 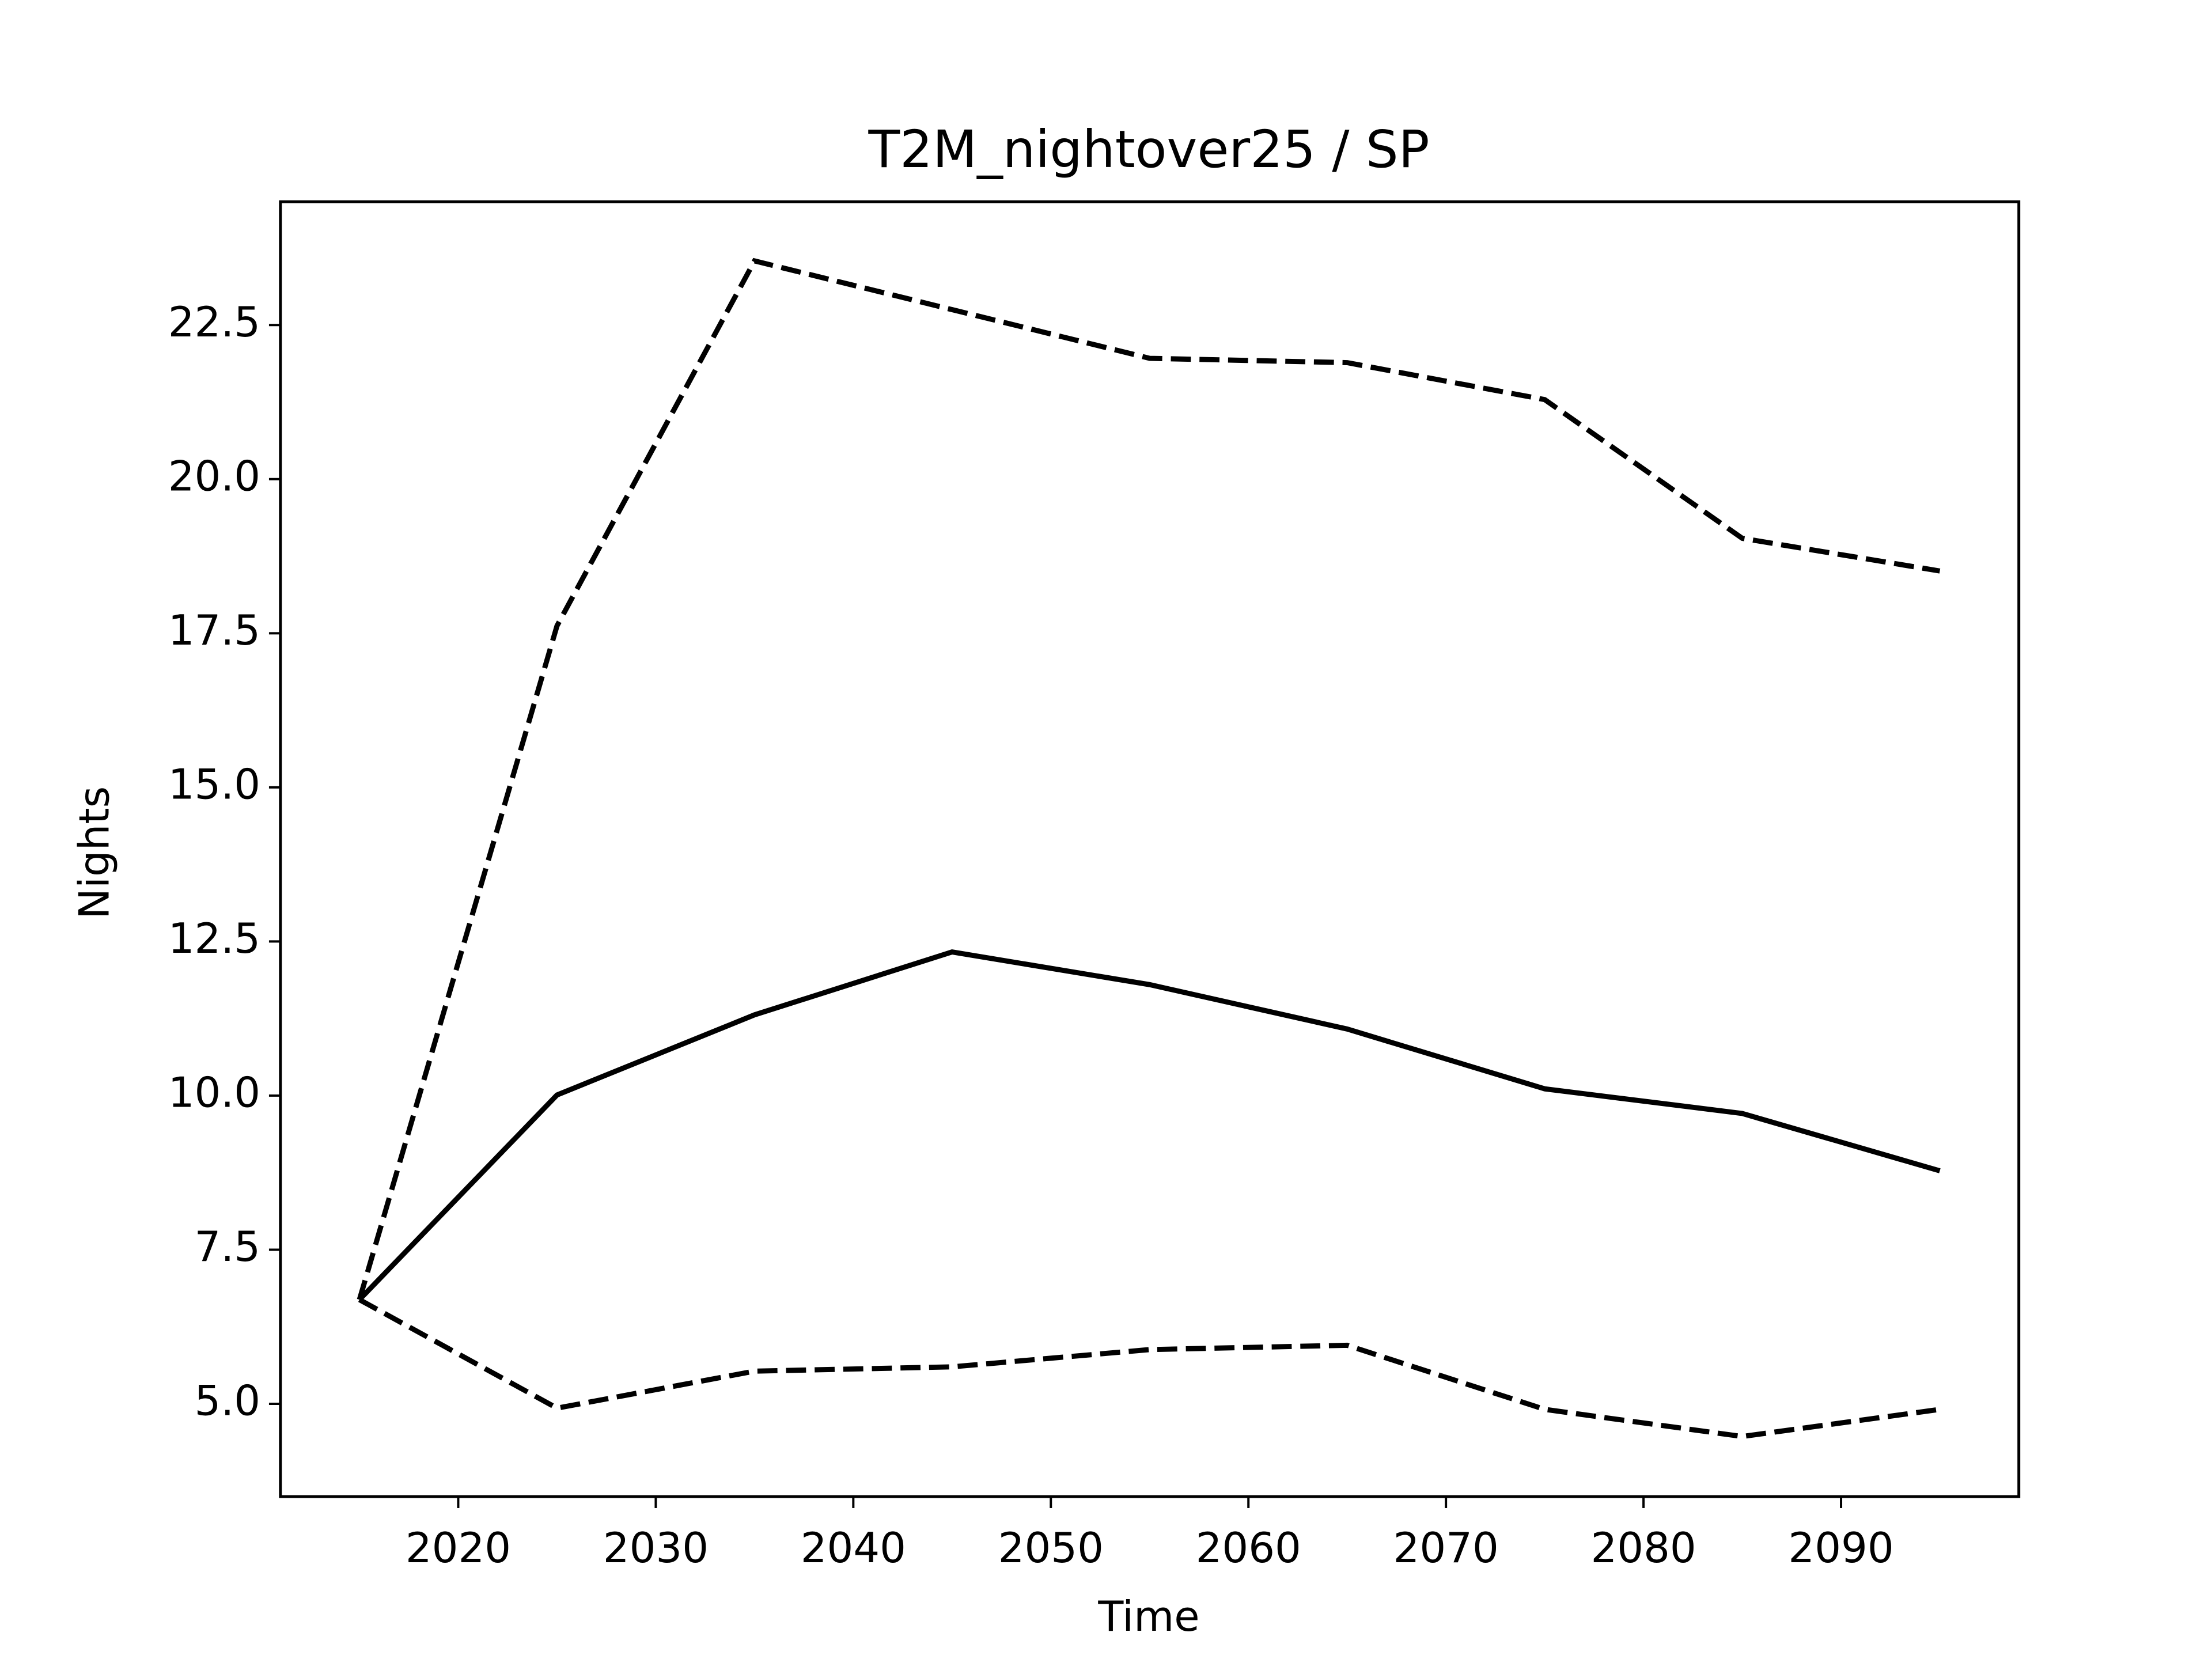 I want to click on x-tick-label: 2020, so click(x=458, y=1548).